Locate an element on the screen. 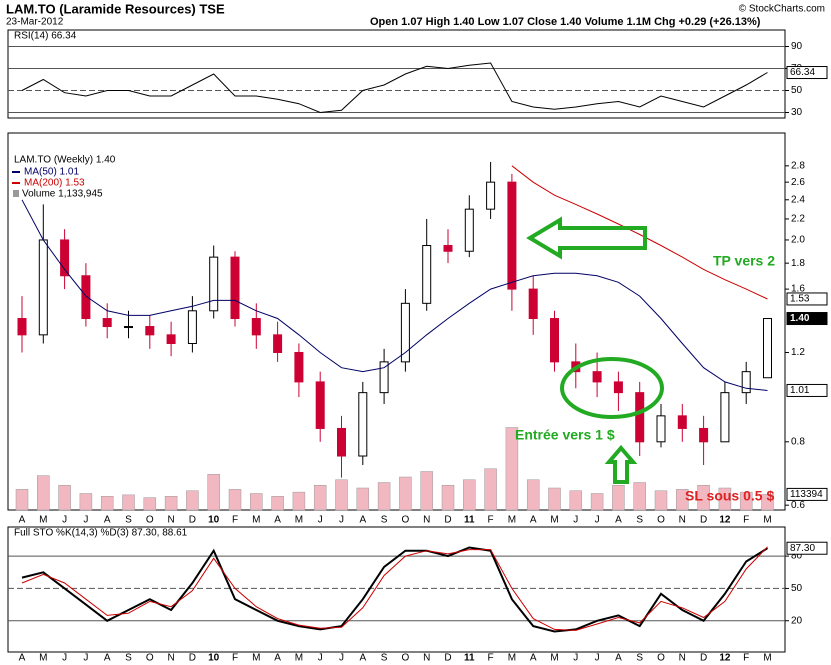 Image resolution: width=831 pixels, height=665 pixels. legend-entry: MA(200) 1.53 is located at coordinates (54, 183).